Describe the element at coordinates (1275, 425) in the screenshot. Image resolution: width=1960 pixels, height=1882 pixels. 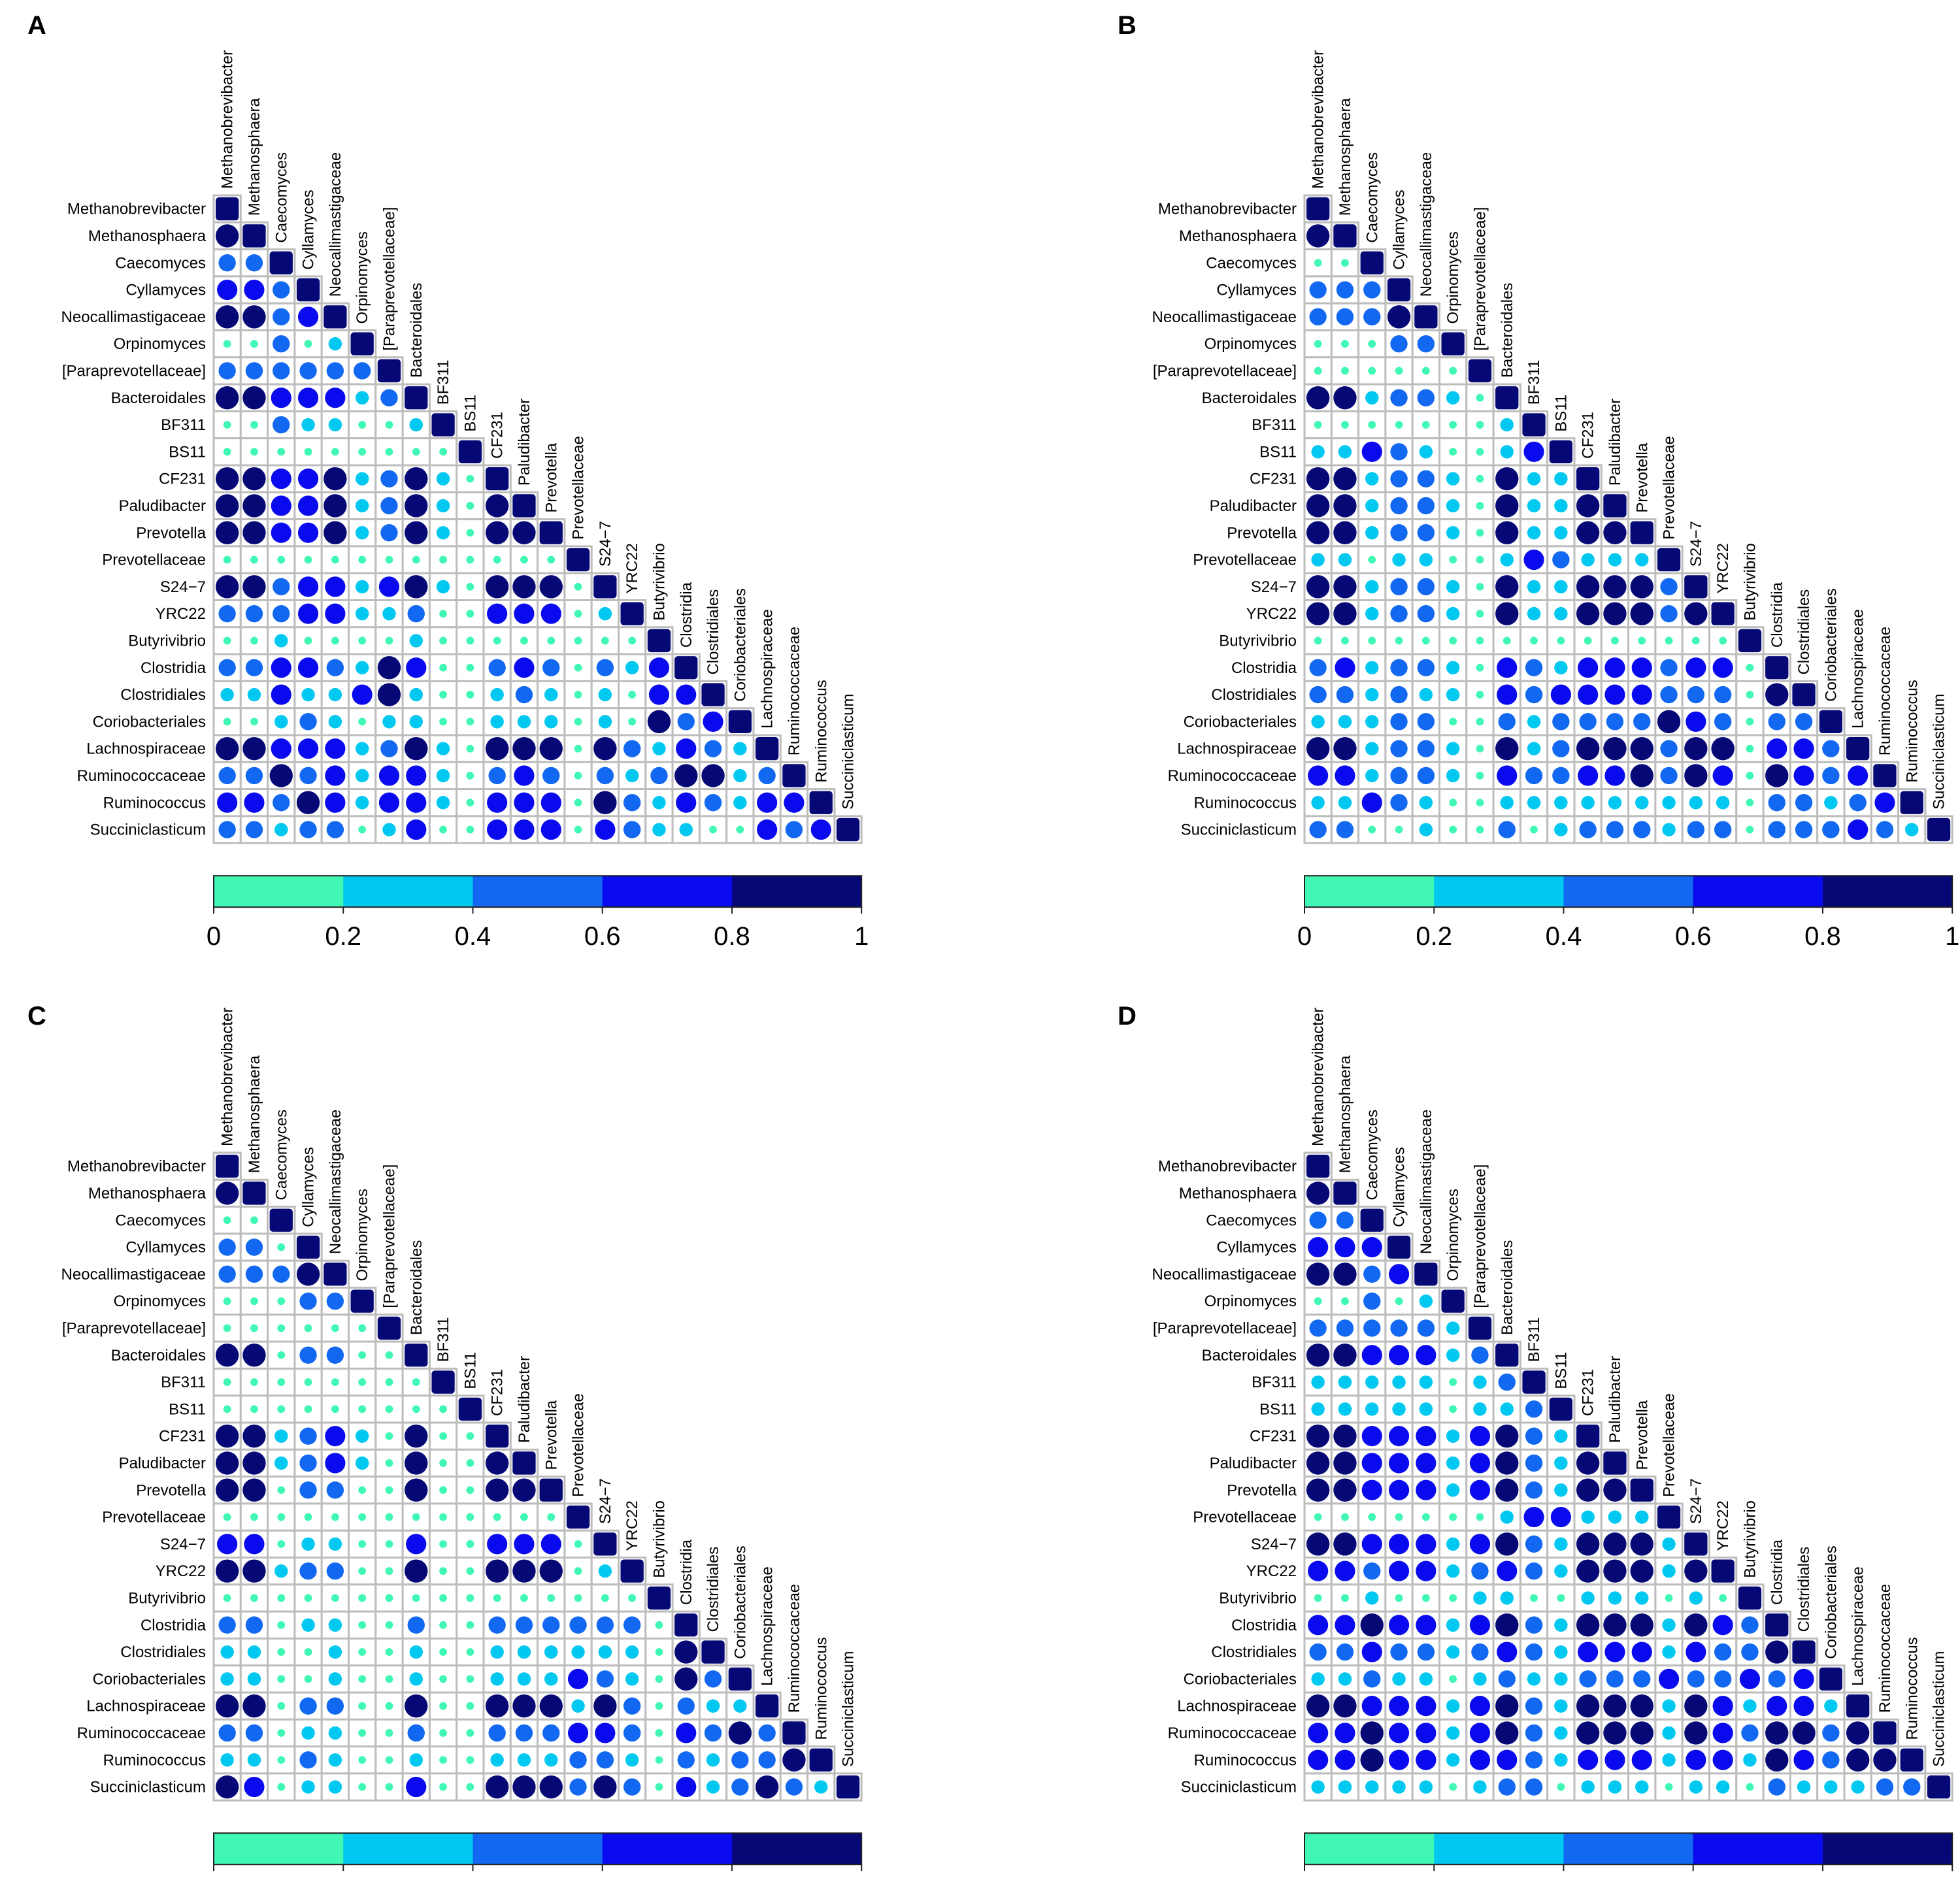
I see `row-label: BF311` at that location.